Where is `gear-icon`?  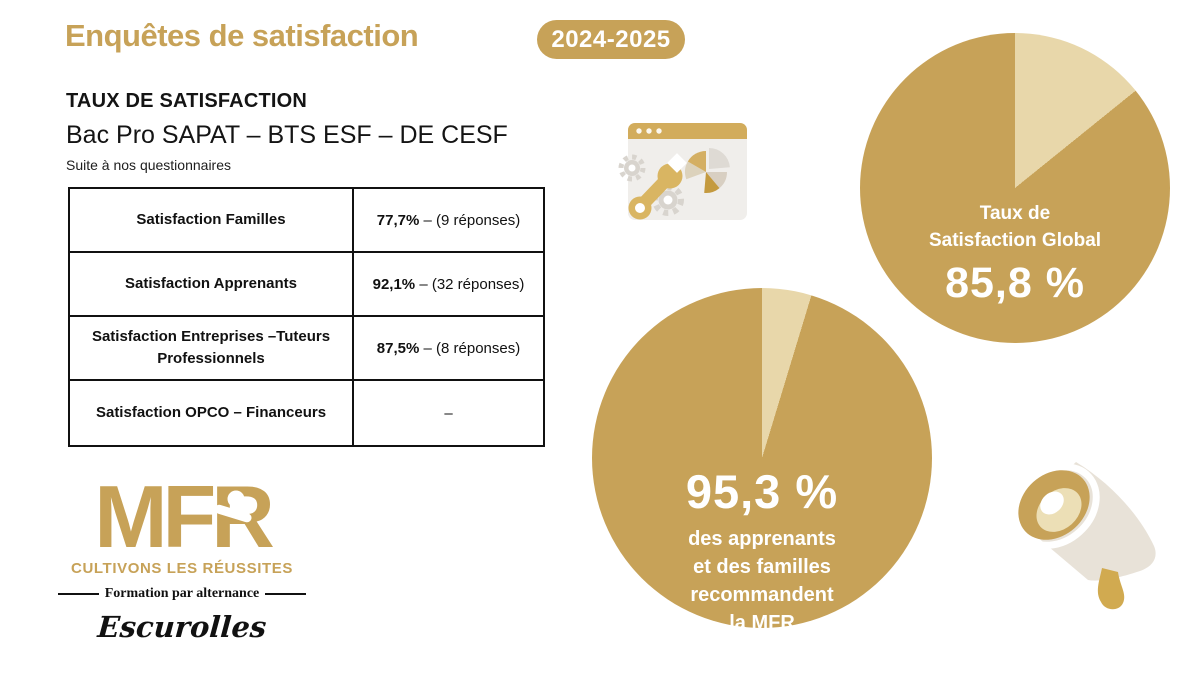
gear-icon is located at coordinates (632, 168).